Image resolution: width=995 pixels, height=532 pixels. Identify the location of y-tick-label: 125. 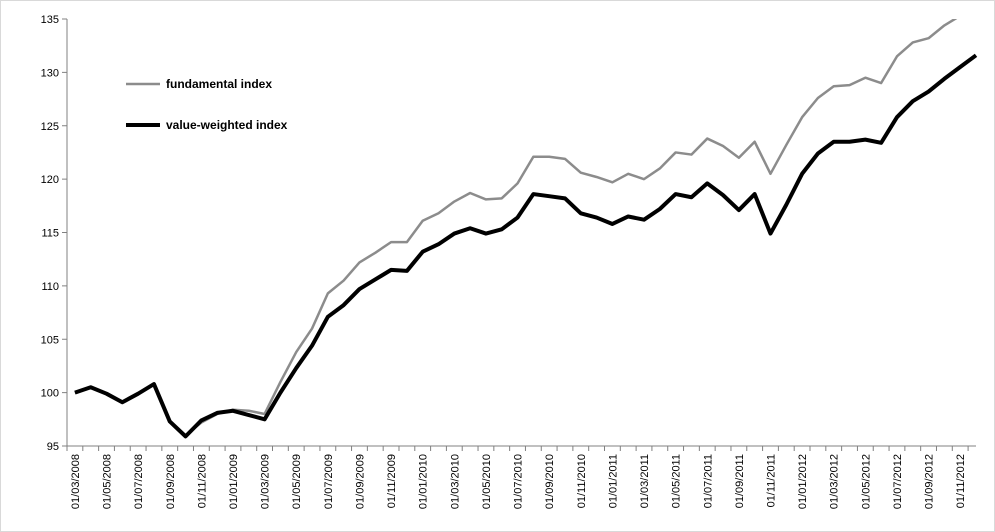
(50, 127).